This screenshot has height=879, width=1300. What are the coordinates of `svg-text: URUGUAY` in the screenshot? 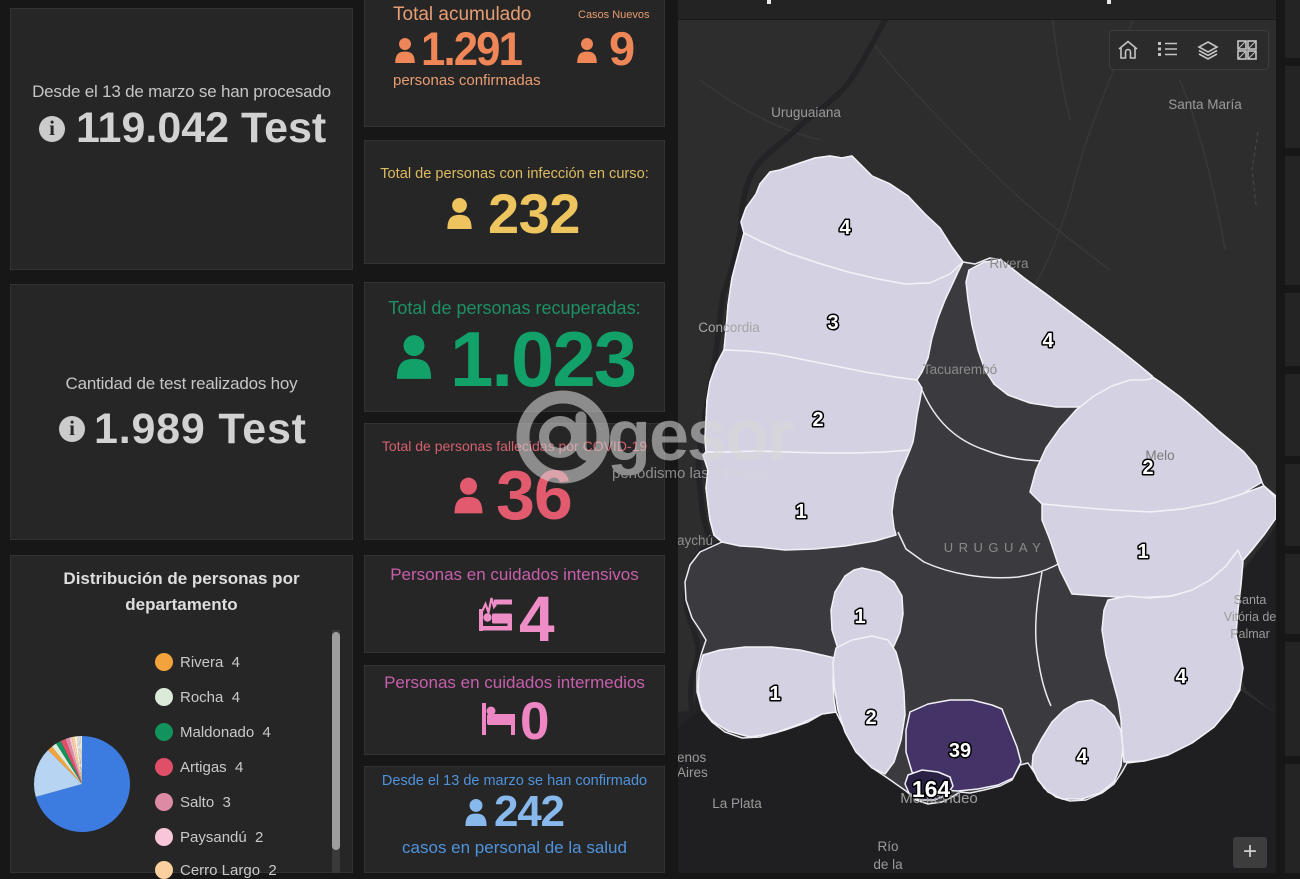 It's located at (995, 547).